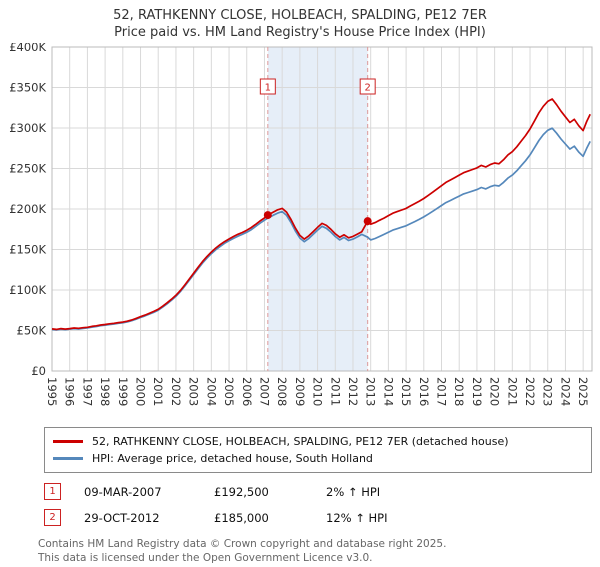 The width and height of the screenshot is (600, 567). Describe the element at coordinates (194, 391) in the screenshot. I see `svg-text: 2003` at that location.